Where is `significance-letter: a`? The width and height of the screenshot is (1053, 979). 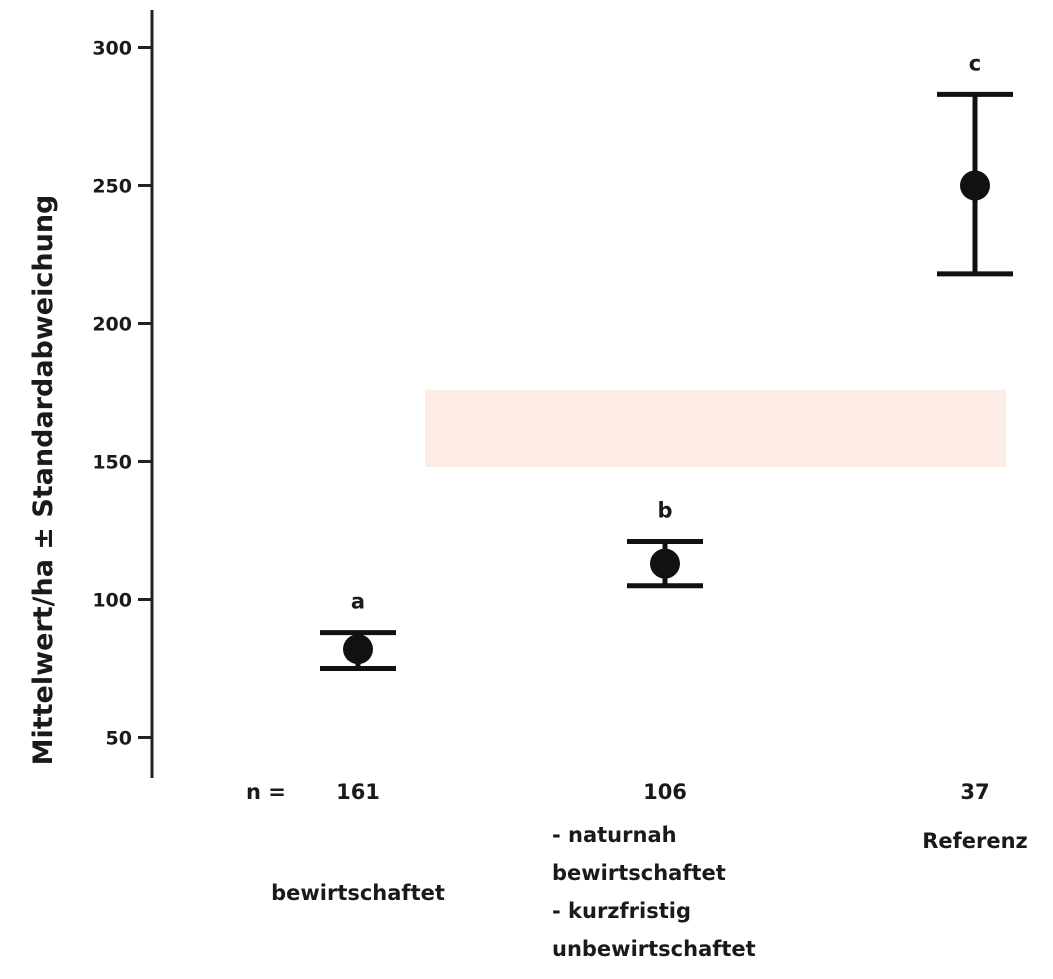 significance-letter: a is located at coordinates (358, 602).